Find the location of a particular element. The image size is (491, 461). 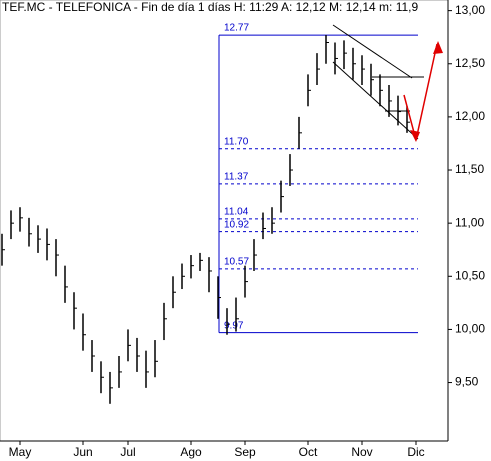

y-tick-label: 12,50 is located at coordinates (470, 63).